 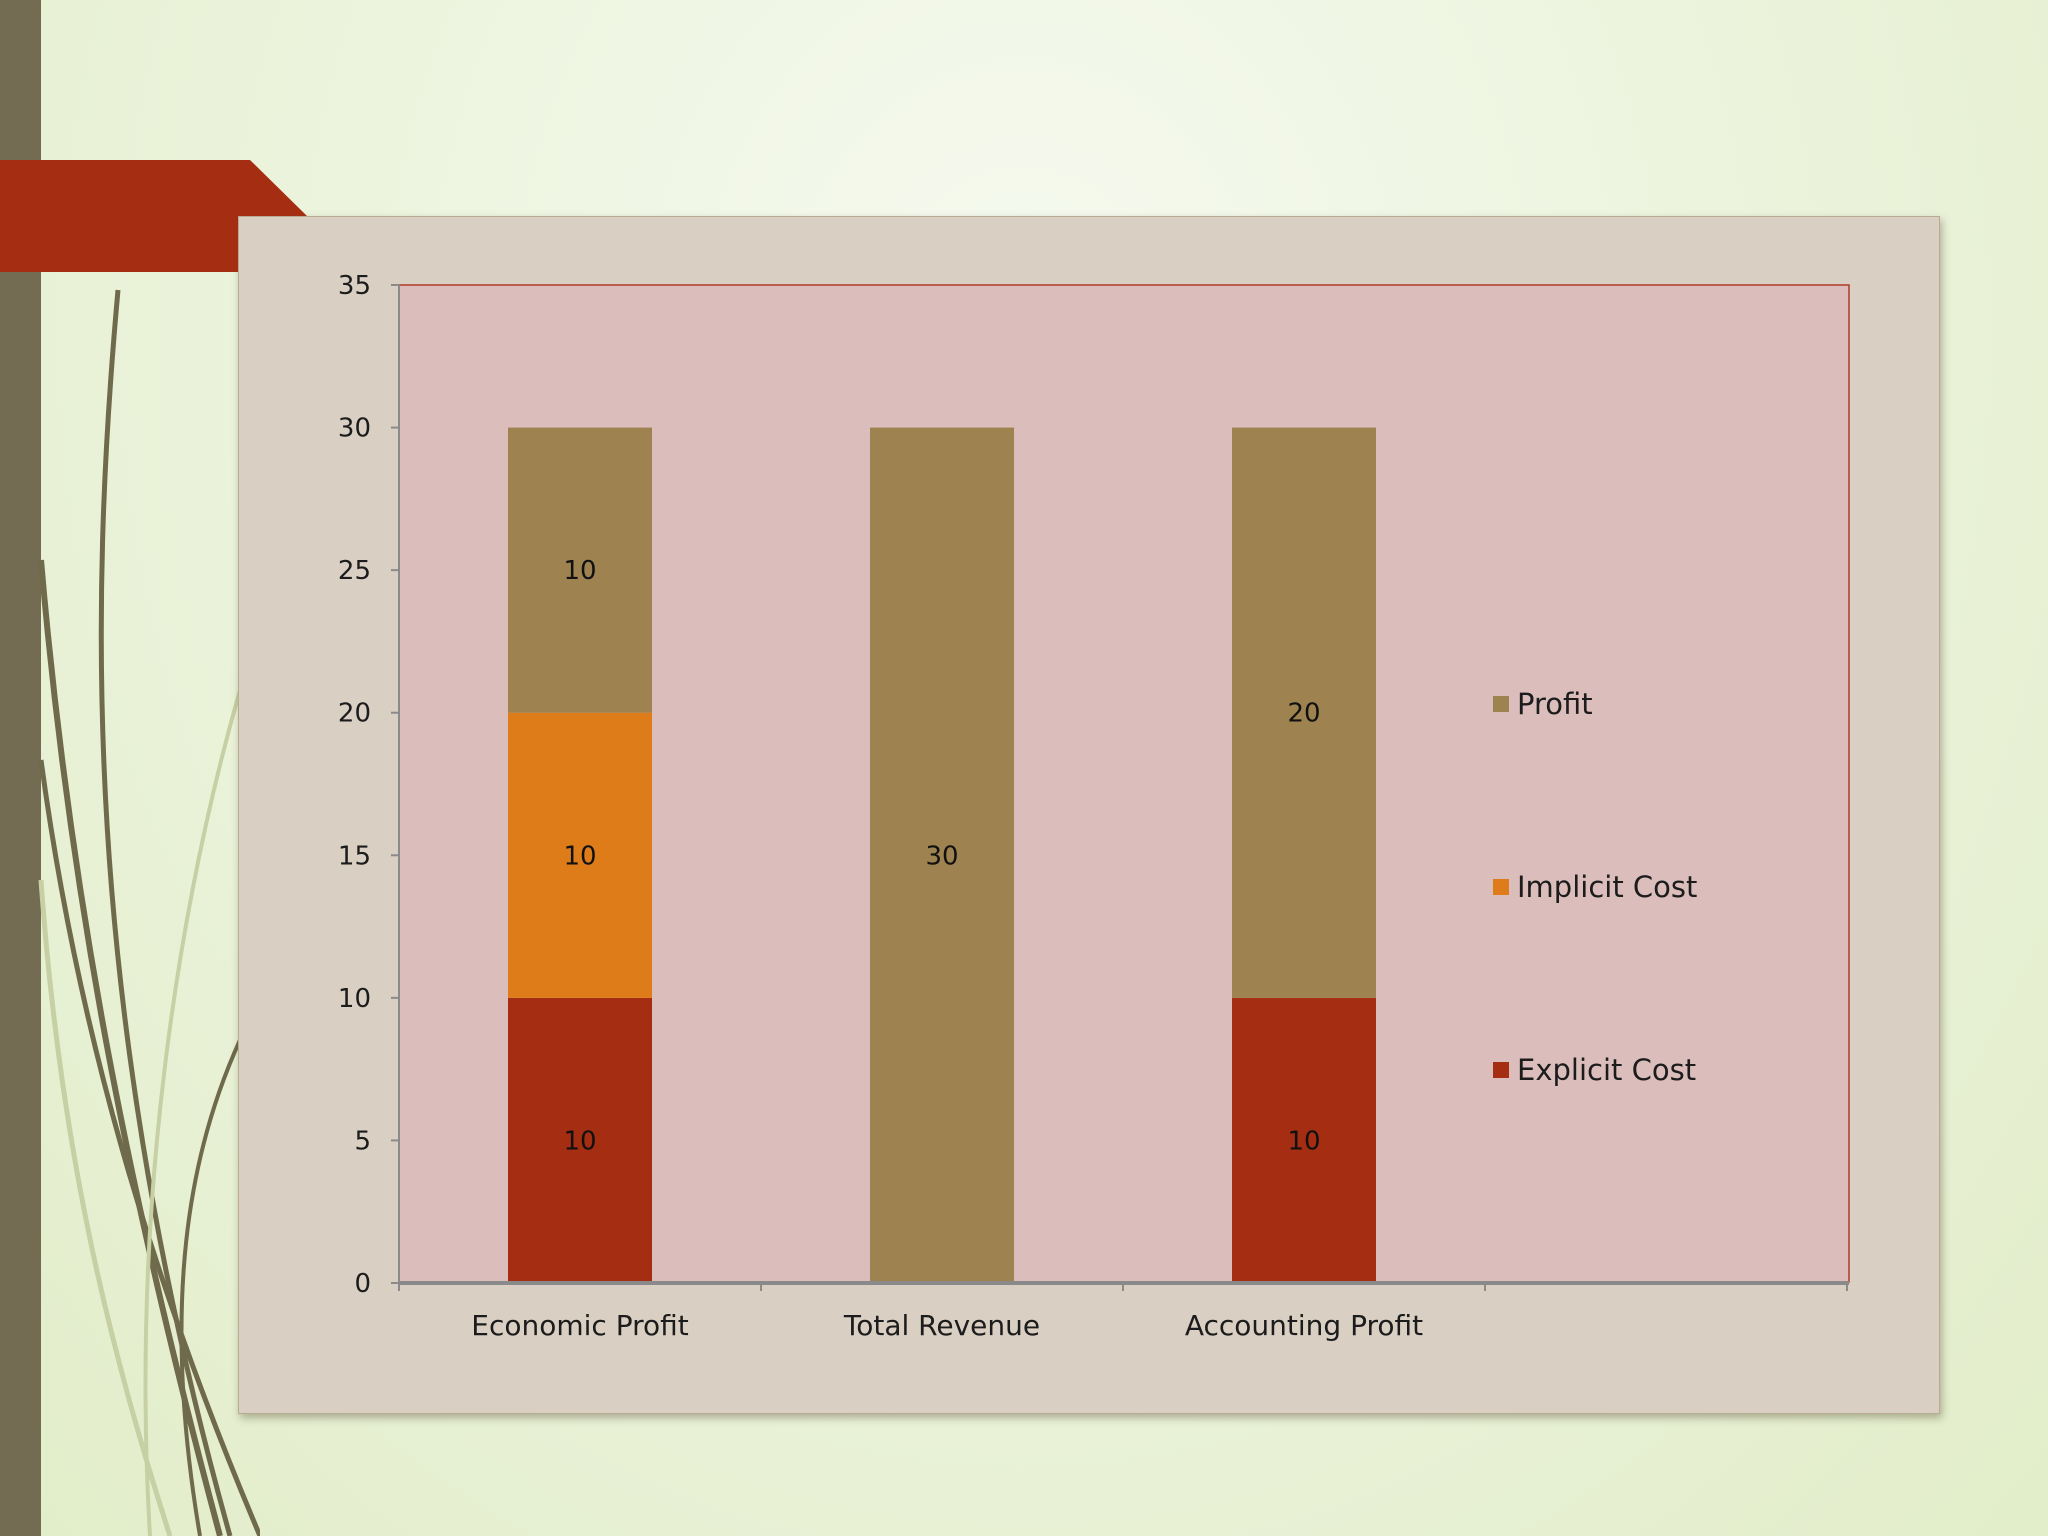 What do you see at coordinates (580, 1325) in the screenshot?
I see `x-category-label: Economic Profit` at bounding box center [580, 1325].